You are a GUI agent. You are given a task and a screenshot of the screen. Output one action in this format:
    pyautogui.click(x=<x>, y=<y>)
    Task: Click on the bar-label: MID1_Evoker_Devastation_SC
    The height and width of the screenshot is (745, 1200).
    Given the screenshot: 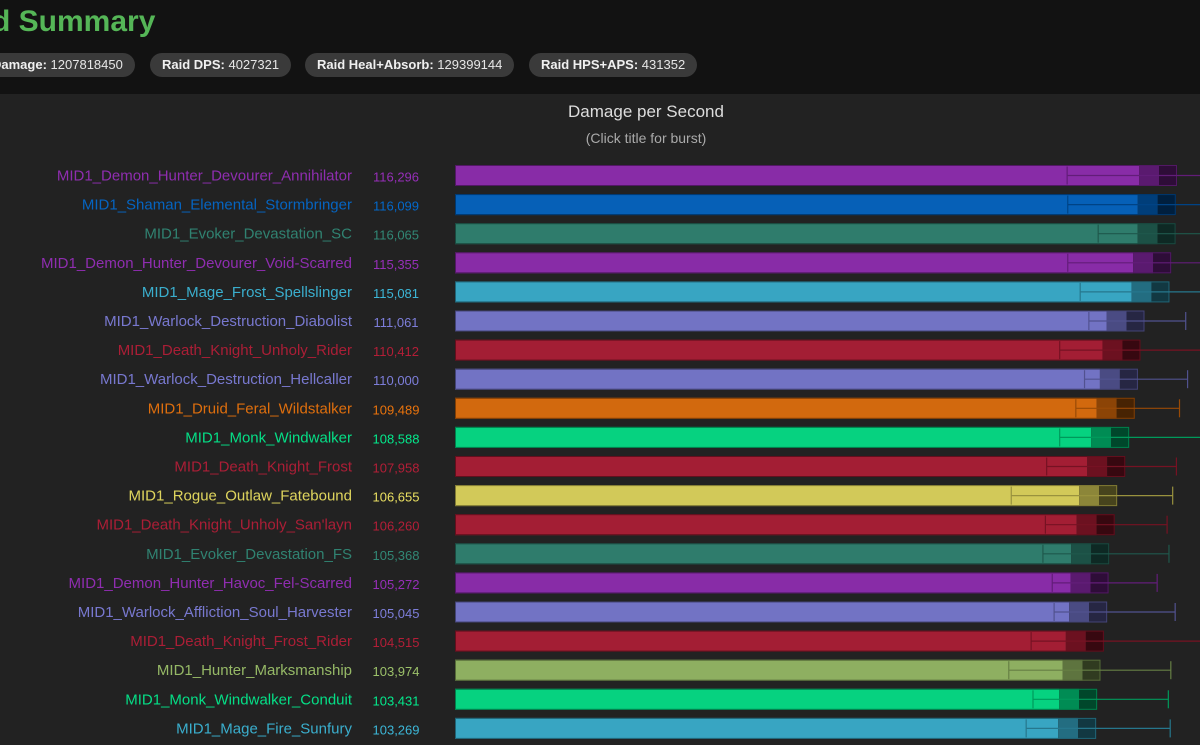 What is the action you would take?
    pyautogui.click(x=248, y=234)
    